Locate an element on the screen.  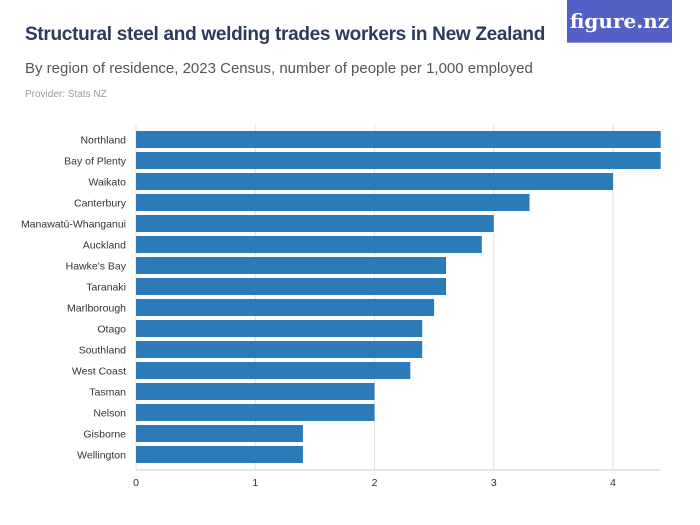
category-label: Otago is located at coordinates (111, 330).